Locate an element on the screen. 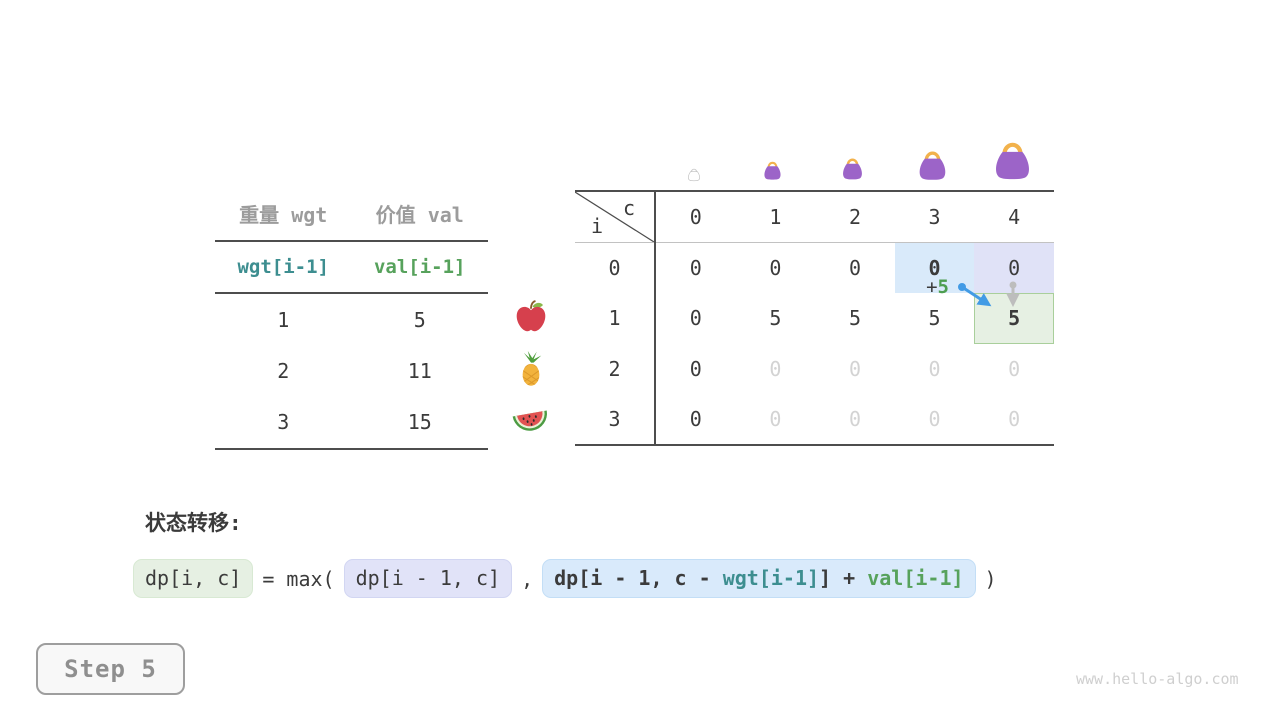  dp-cell-0-1: 0 is located at coordinates (775, 268).